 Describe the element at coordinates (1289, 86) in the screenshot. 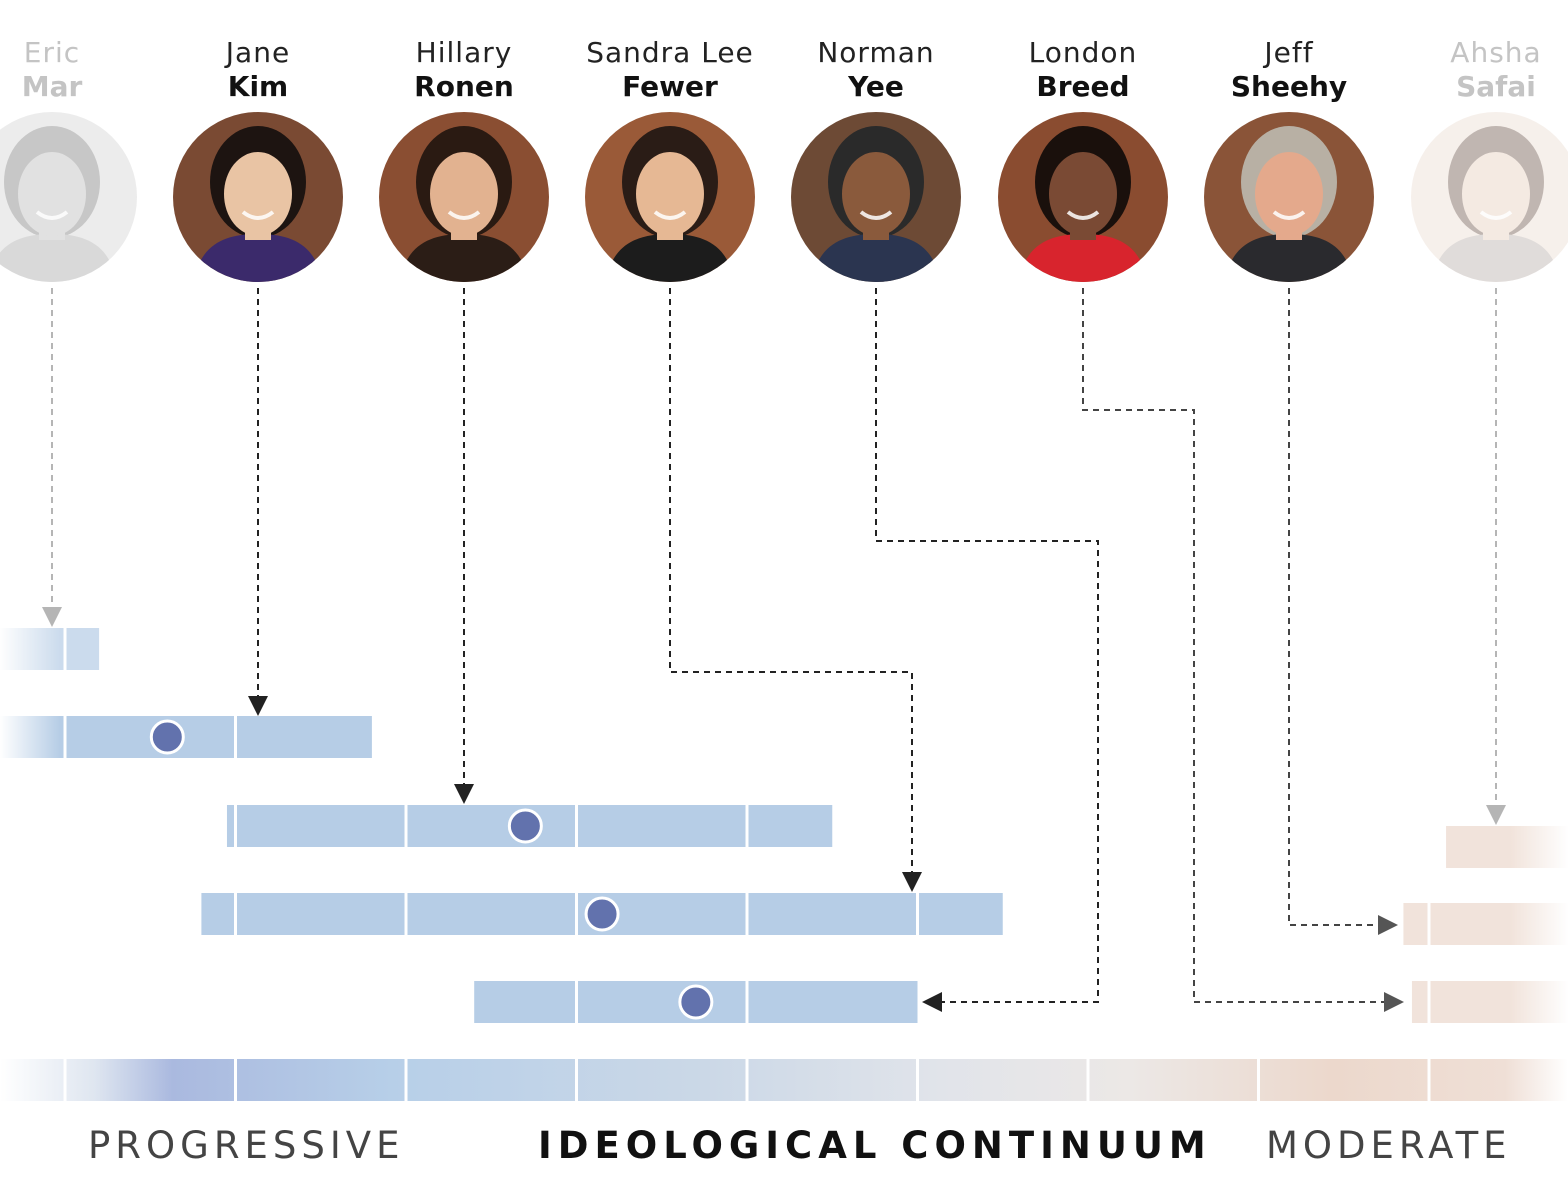

I see `last-name: Sheehy` at that location.